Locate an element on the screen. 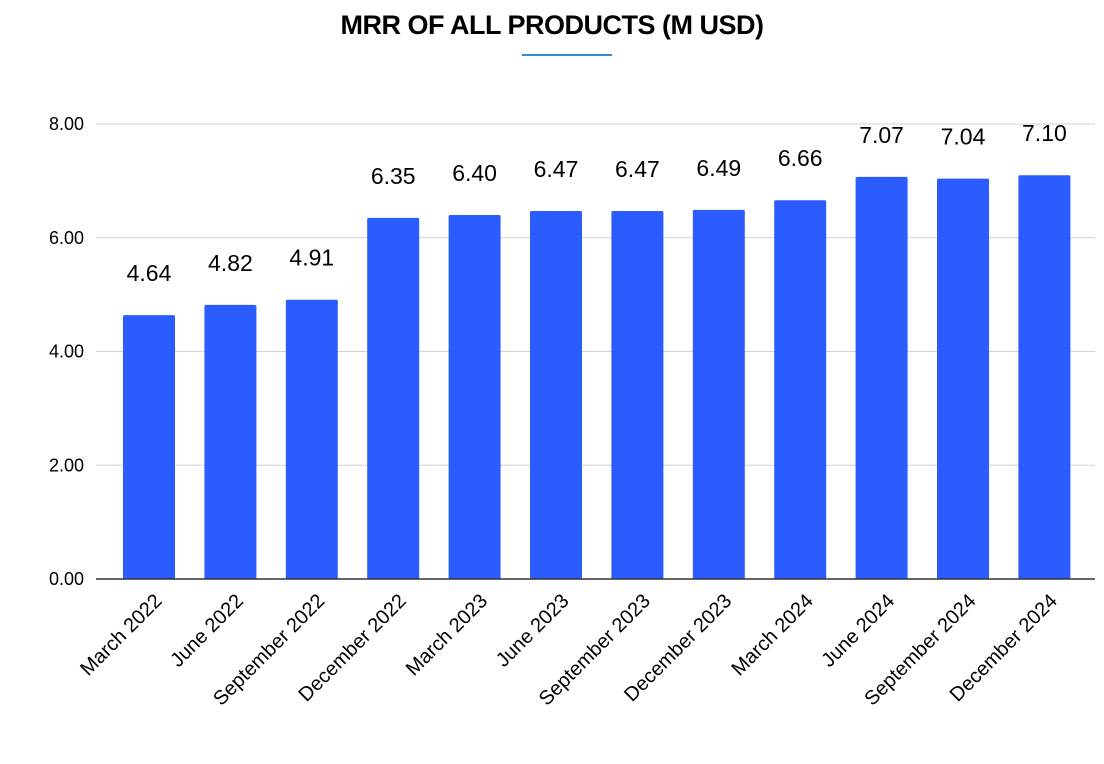  data-label: 4.64 is located at coordinates (149, 273).